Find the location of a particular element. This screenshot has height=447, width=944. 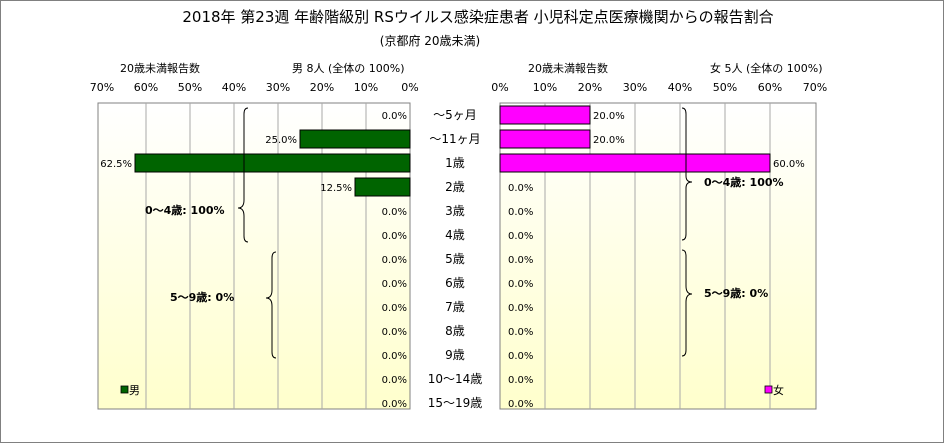

female-total-label: 女 5人 (全体の 100%) is located at coordinates (766, 68).